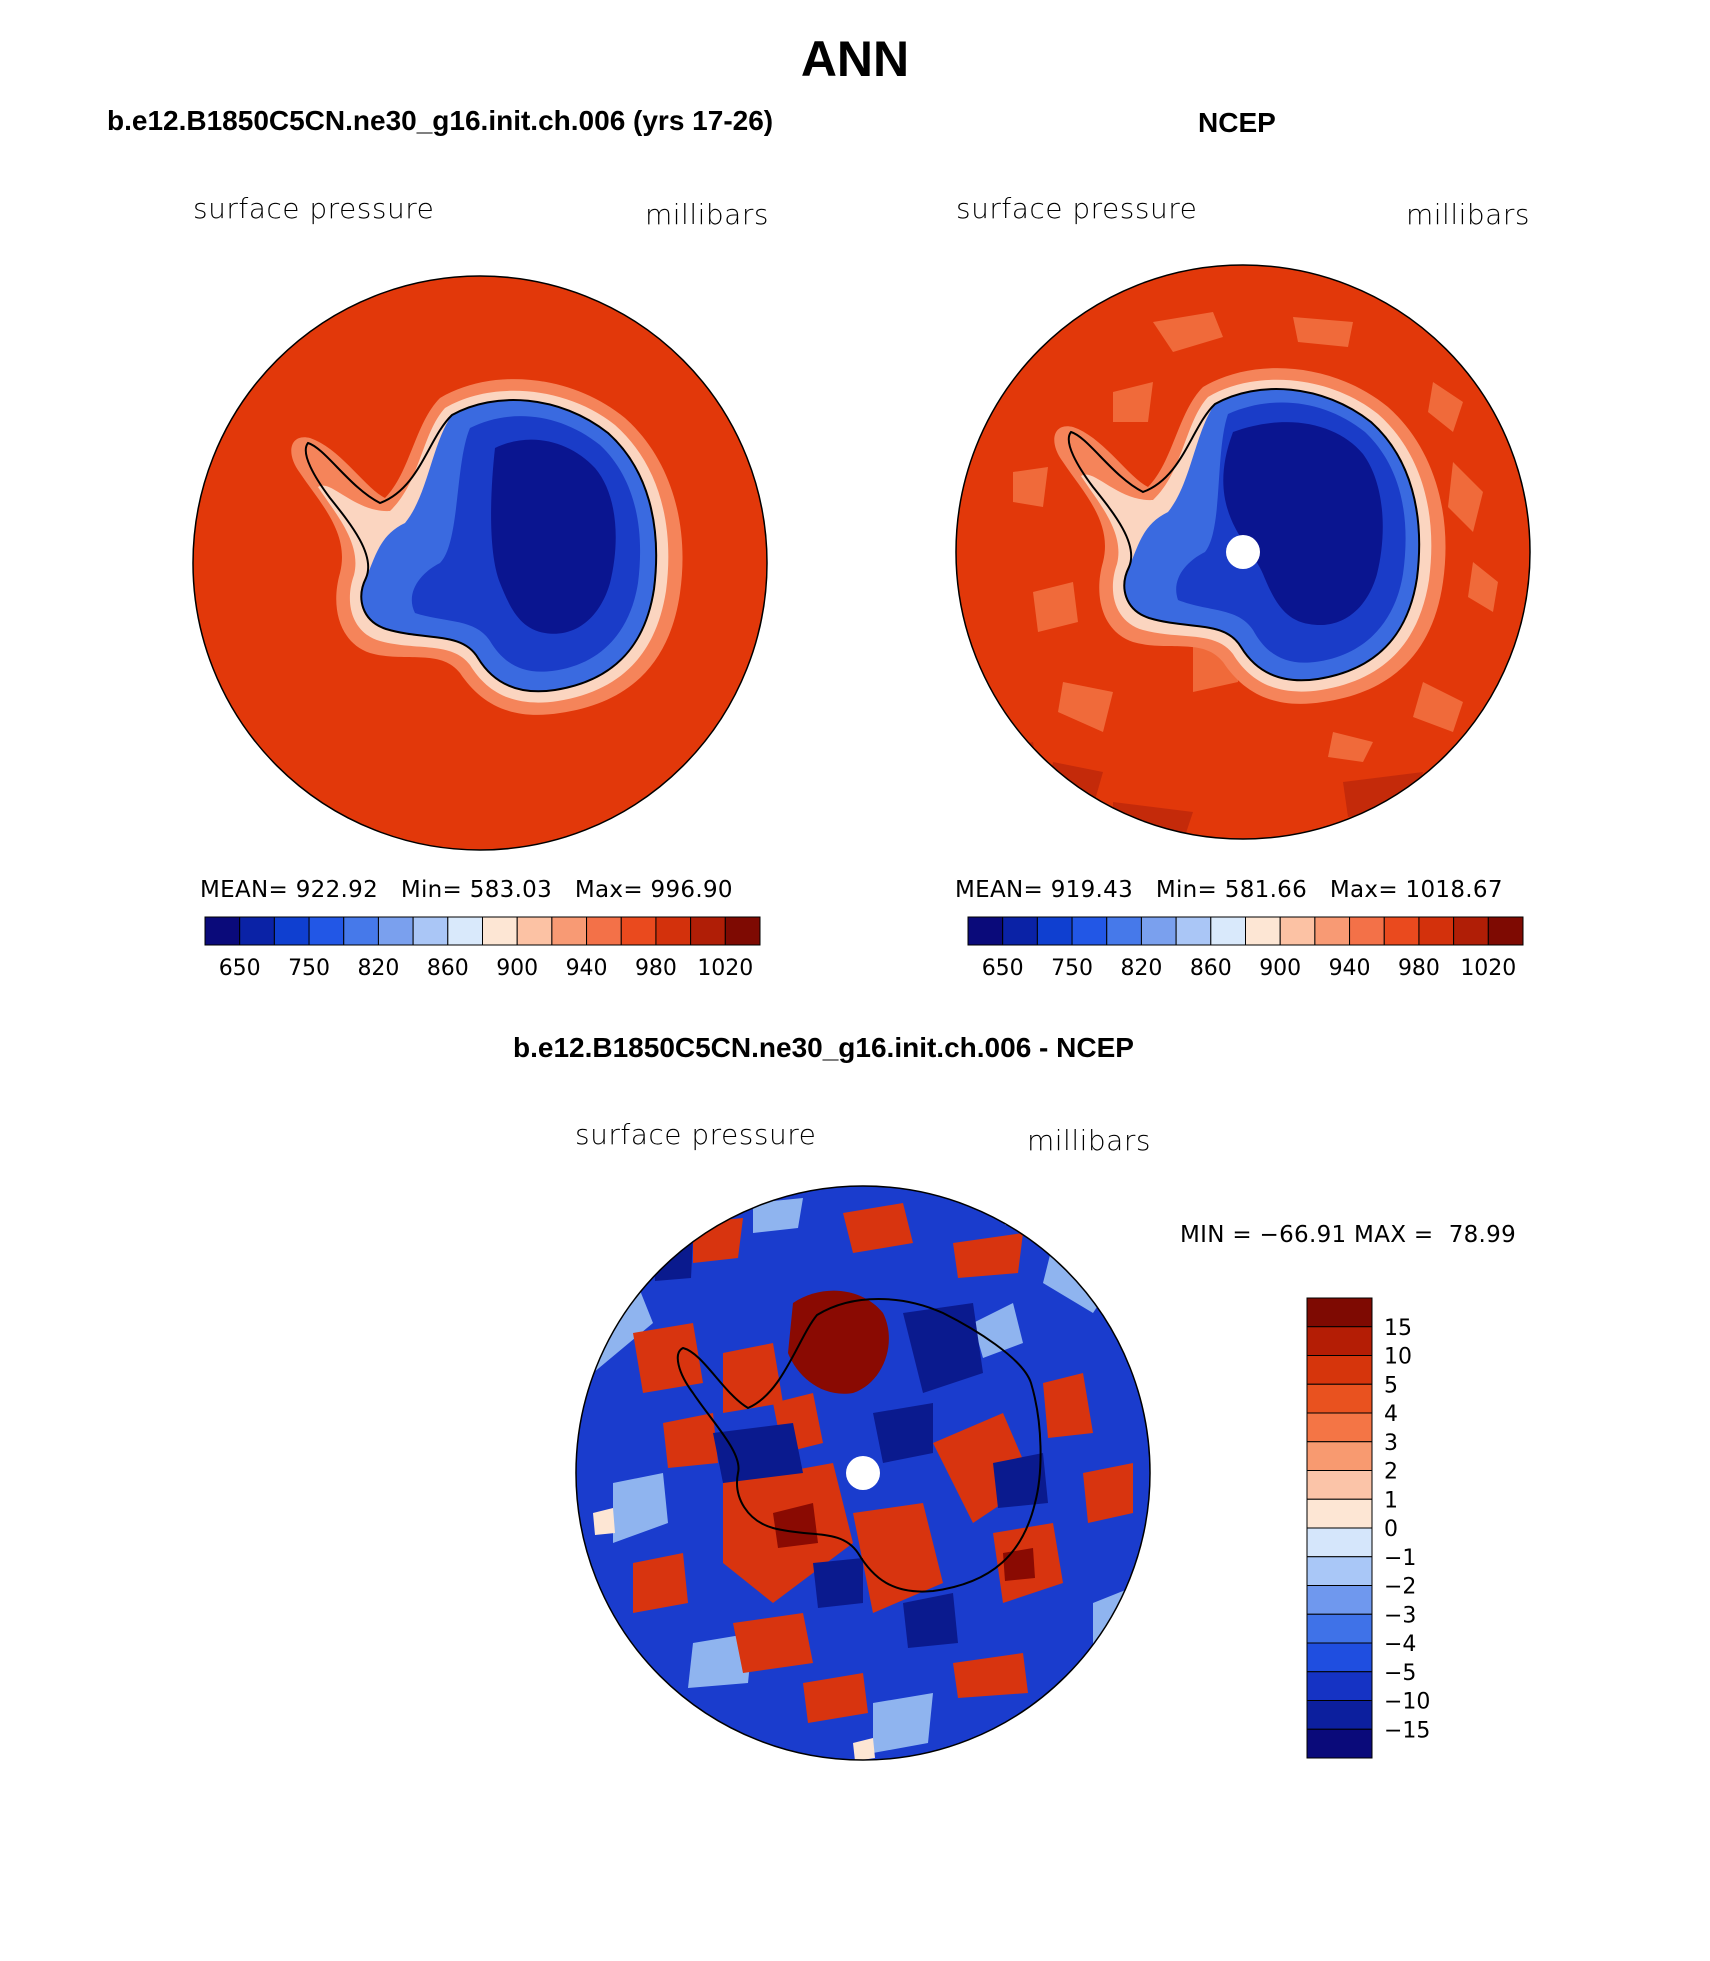 The image size is (1710, 1961). I want to click on panel1-colorbar-tick-label: 860, so click(448, 968).